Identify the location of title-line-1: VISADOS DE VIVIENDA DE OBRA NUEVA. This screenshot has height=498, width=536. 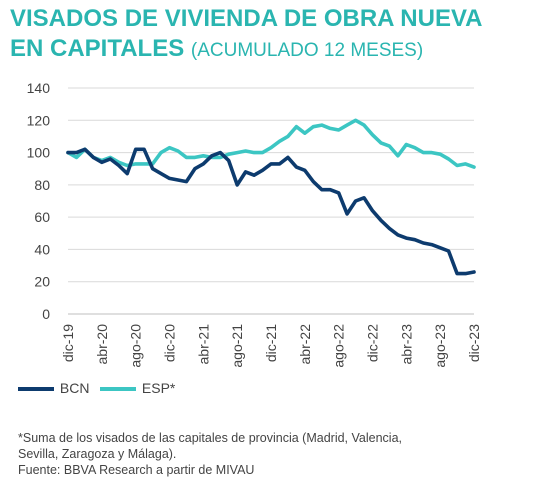
(246, 18).